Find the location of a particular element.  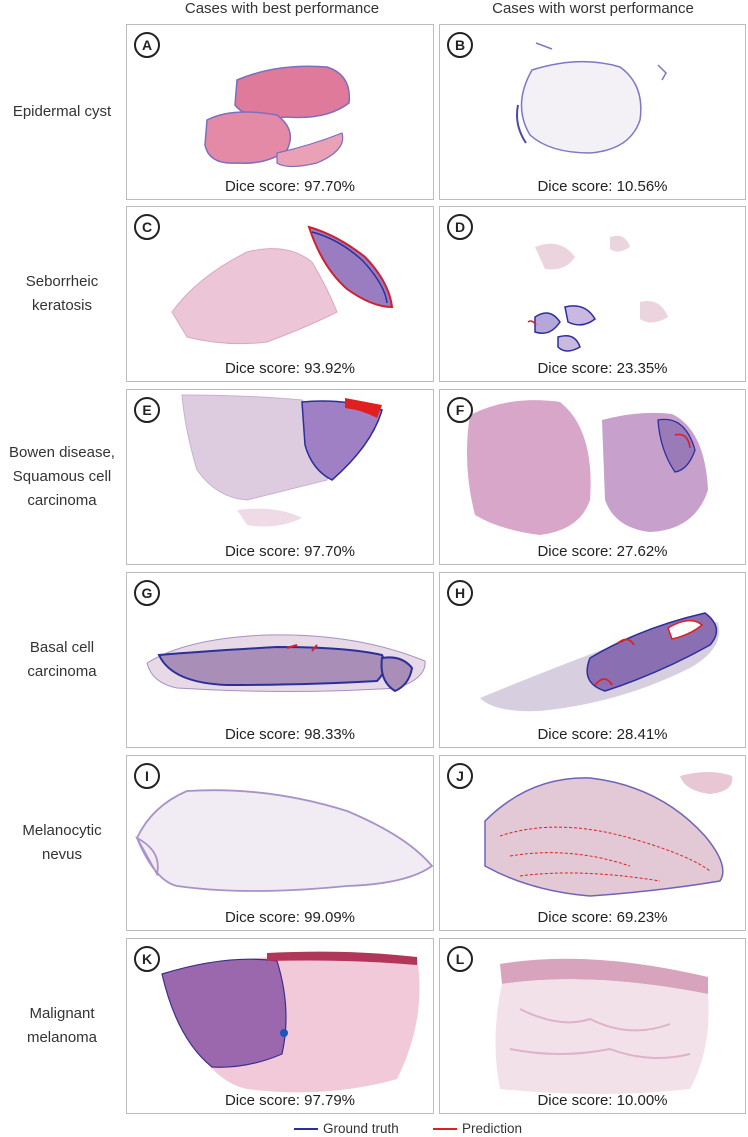

panel-letter: H is located at coordinates (460, 593).